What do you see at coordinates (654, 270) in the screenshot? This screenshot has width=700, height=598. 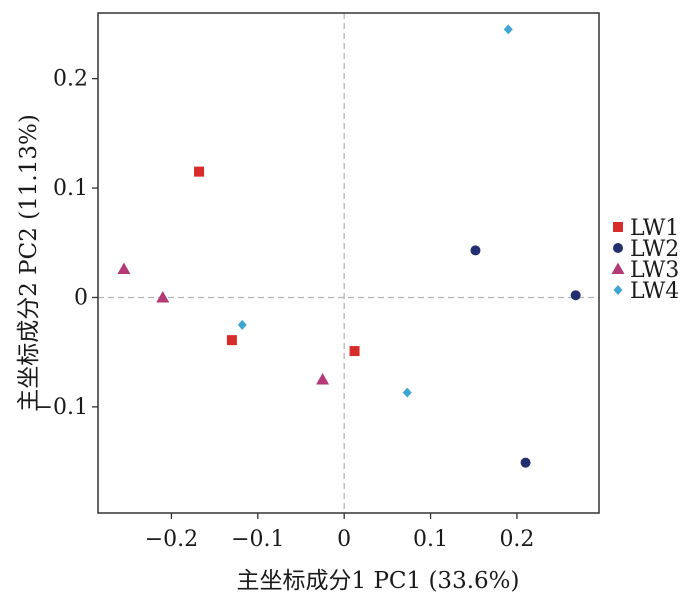 I see `legend-label-lw3: LW3` at bounding box center [654, 270].